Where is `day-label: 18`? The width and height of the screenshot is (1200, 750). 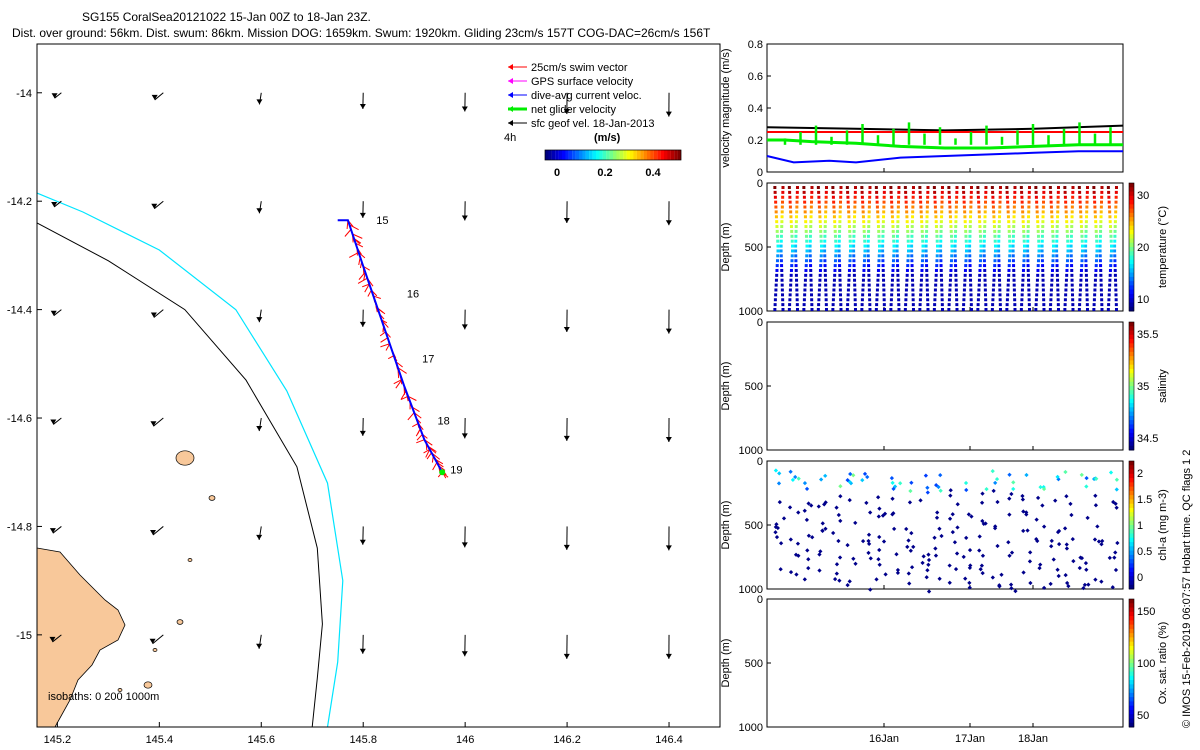 day-label: 18 is located at coordinates (443, 422).